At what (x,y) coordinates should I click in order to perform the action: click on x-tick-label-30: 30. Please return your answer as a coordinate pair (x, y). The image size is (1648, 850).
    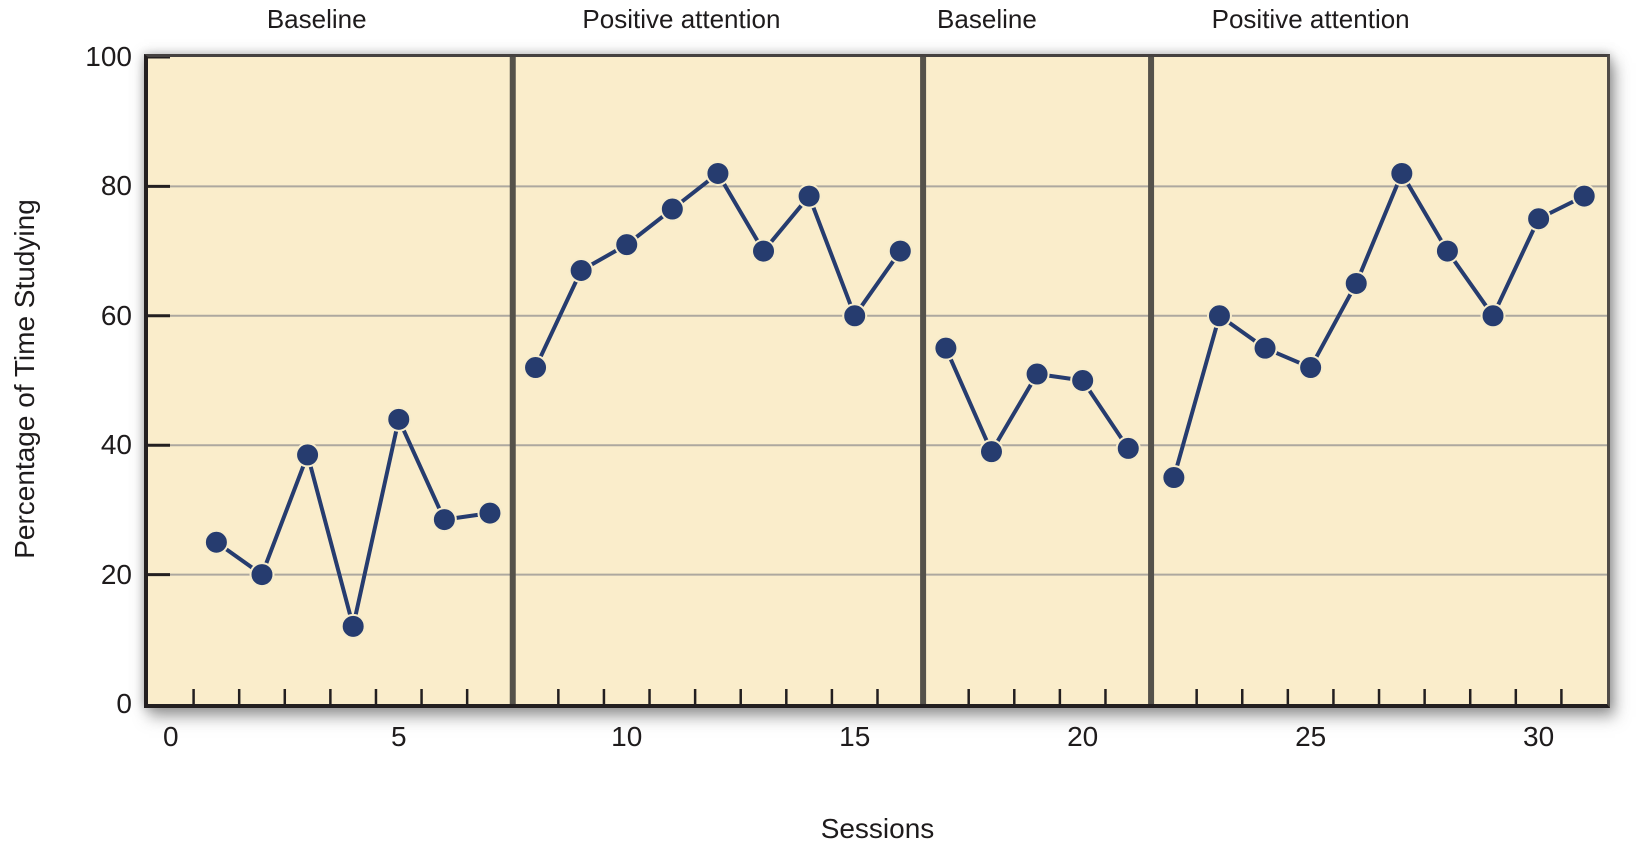
    Looking at the image, I should click on (1539, 736).